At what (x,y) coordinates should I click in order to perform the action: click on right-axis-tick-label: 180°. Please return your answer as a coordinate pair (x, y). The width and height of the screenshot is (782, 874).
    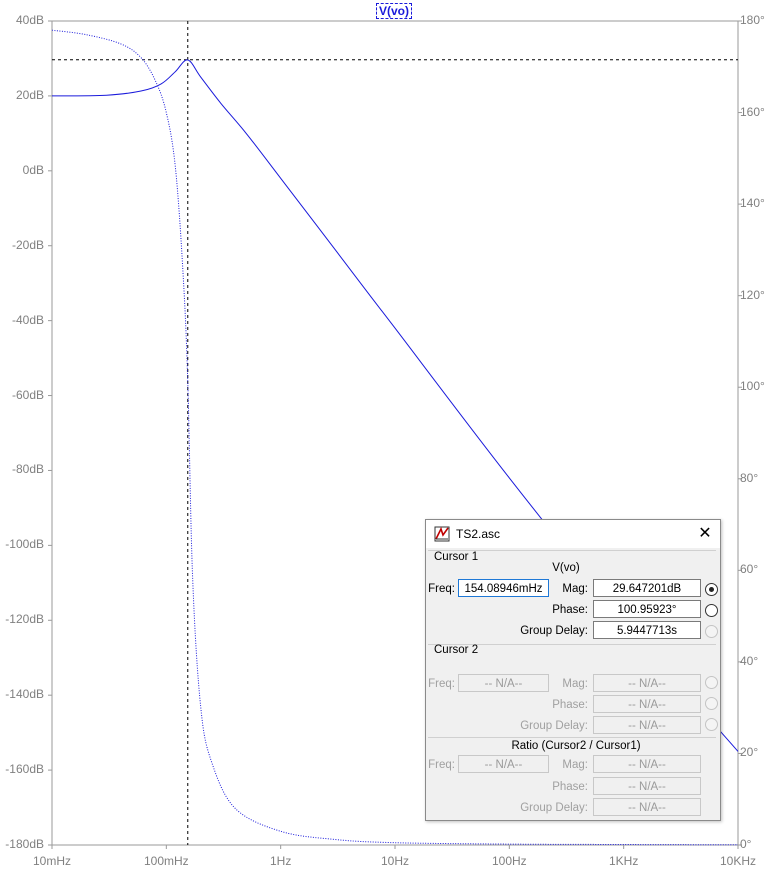
    Looking at the image, I should click on (752, 20).